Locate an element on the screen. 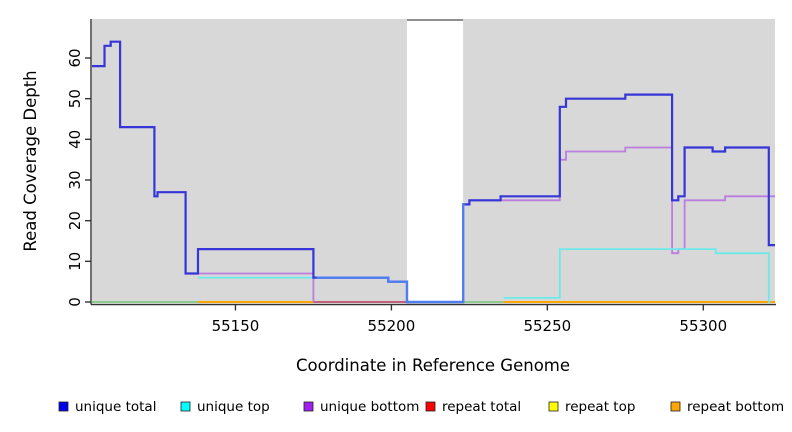 The height and width of the screenshot is (432, 792). y-tick-label: 60 is located at coordinates (75, 57).